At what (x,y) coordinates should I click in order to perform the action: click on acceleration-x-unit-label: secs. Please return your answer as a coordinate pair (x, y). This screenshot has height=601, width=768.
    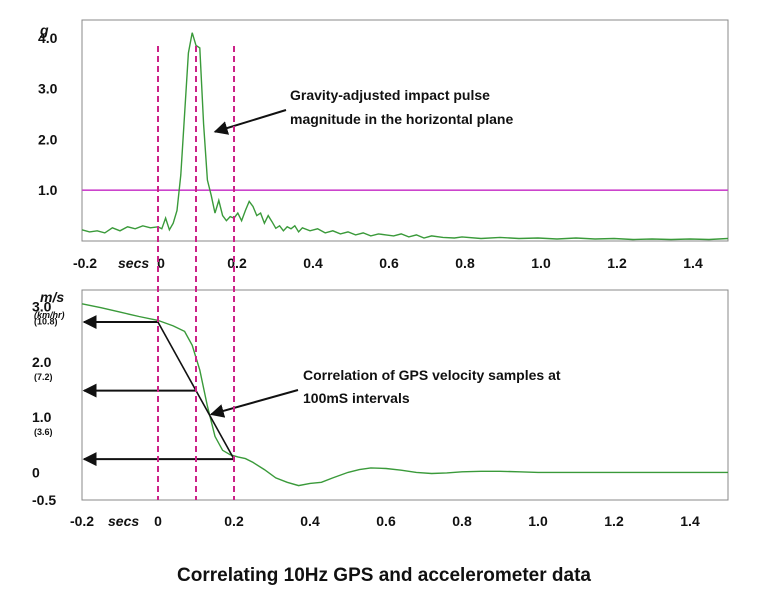
    Looking at the image, I should click on (133, 263).